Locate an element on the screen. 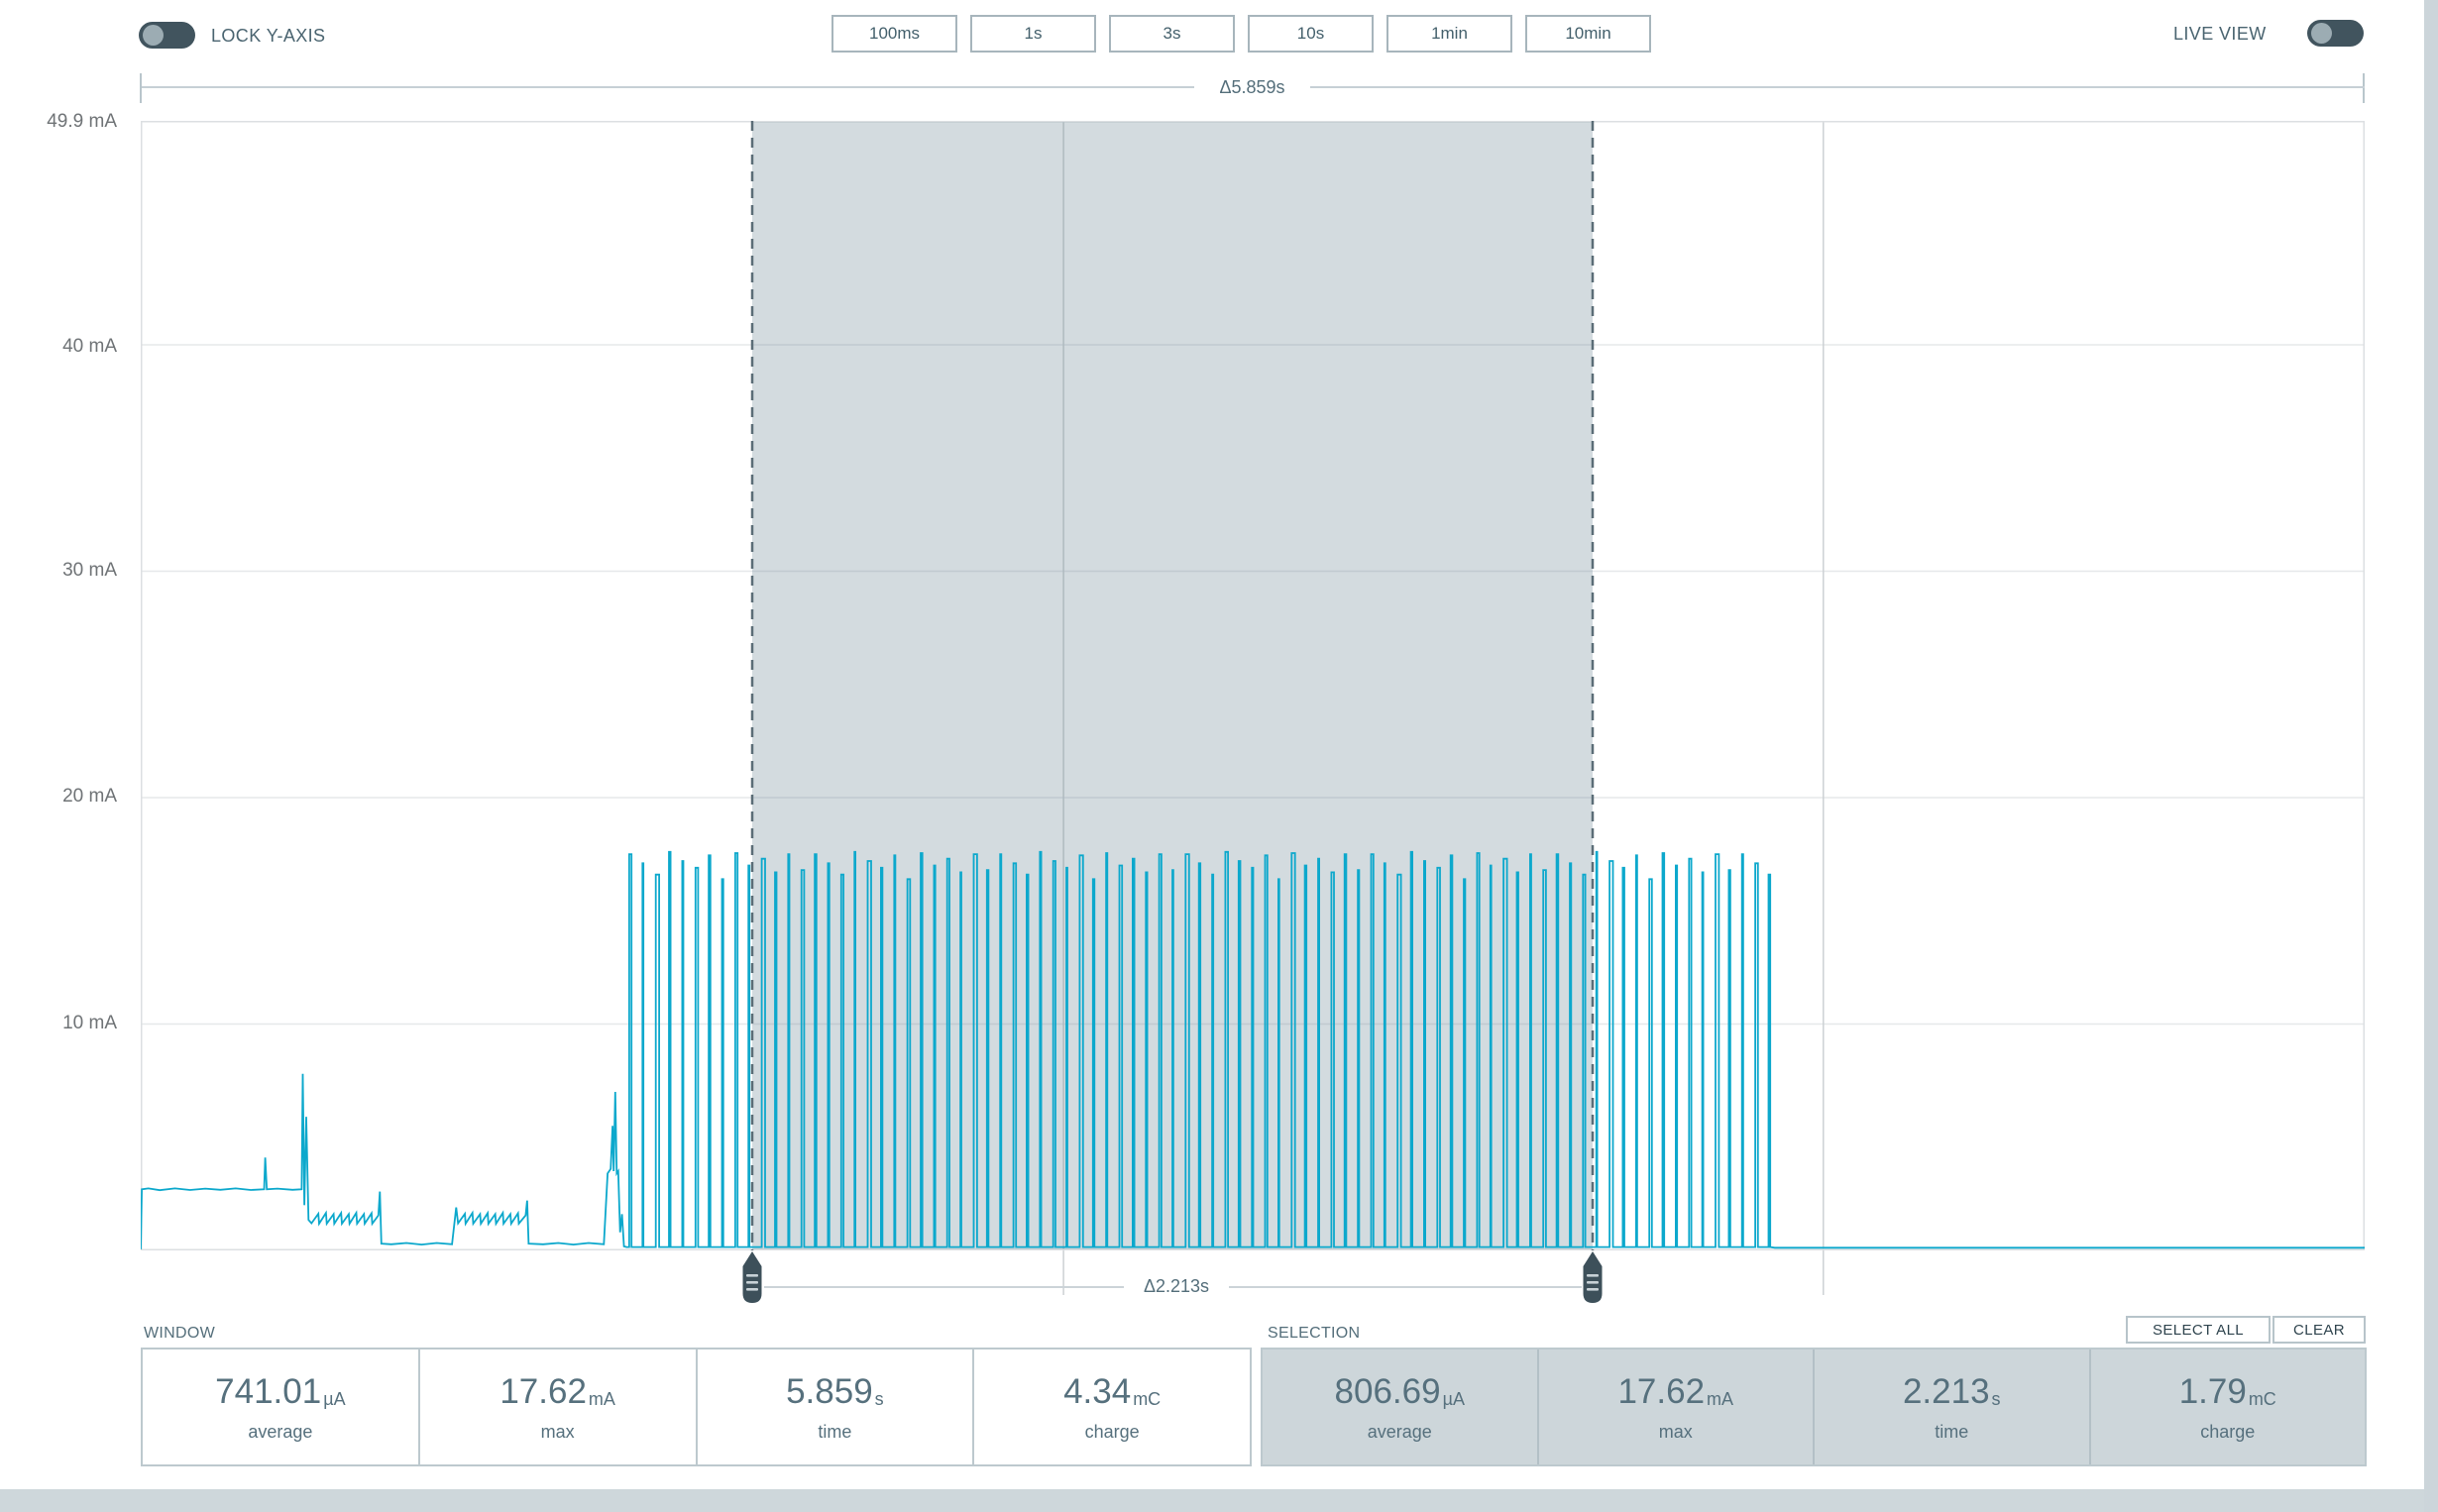 This screenshot has height=1512, width=2438. window-delta-label: Δ5.859s is located at coordinates (1252, 87).